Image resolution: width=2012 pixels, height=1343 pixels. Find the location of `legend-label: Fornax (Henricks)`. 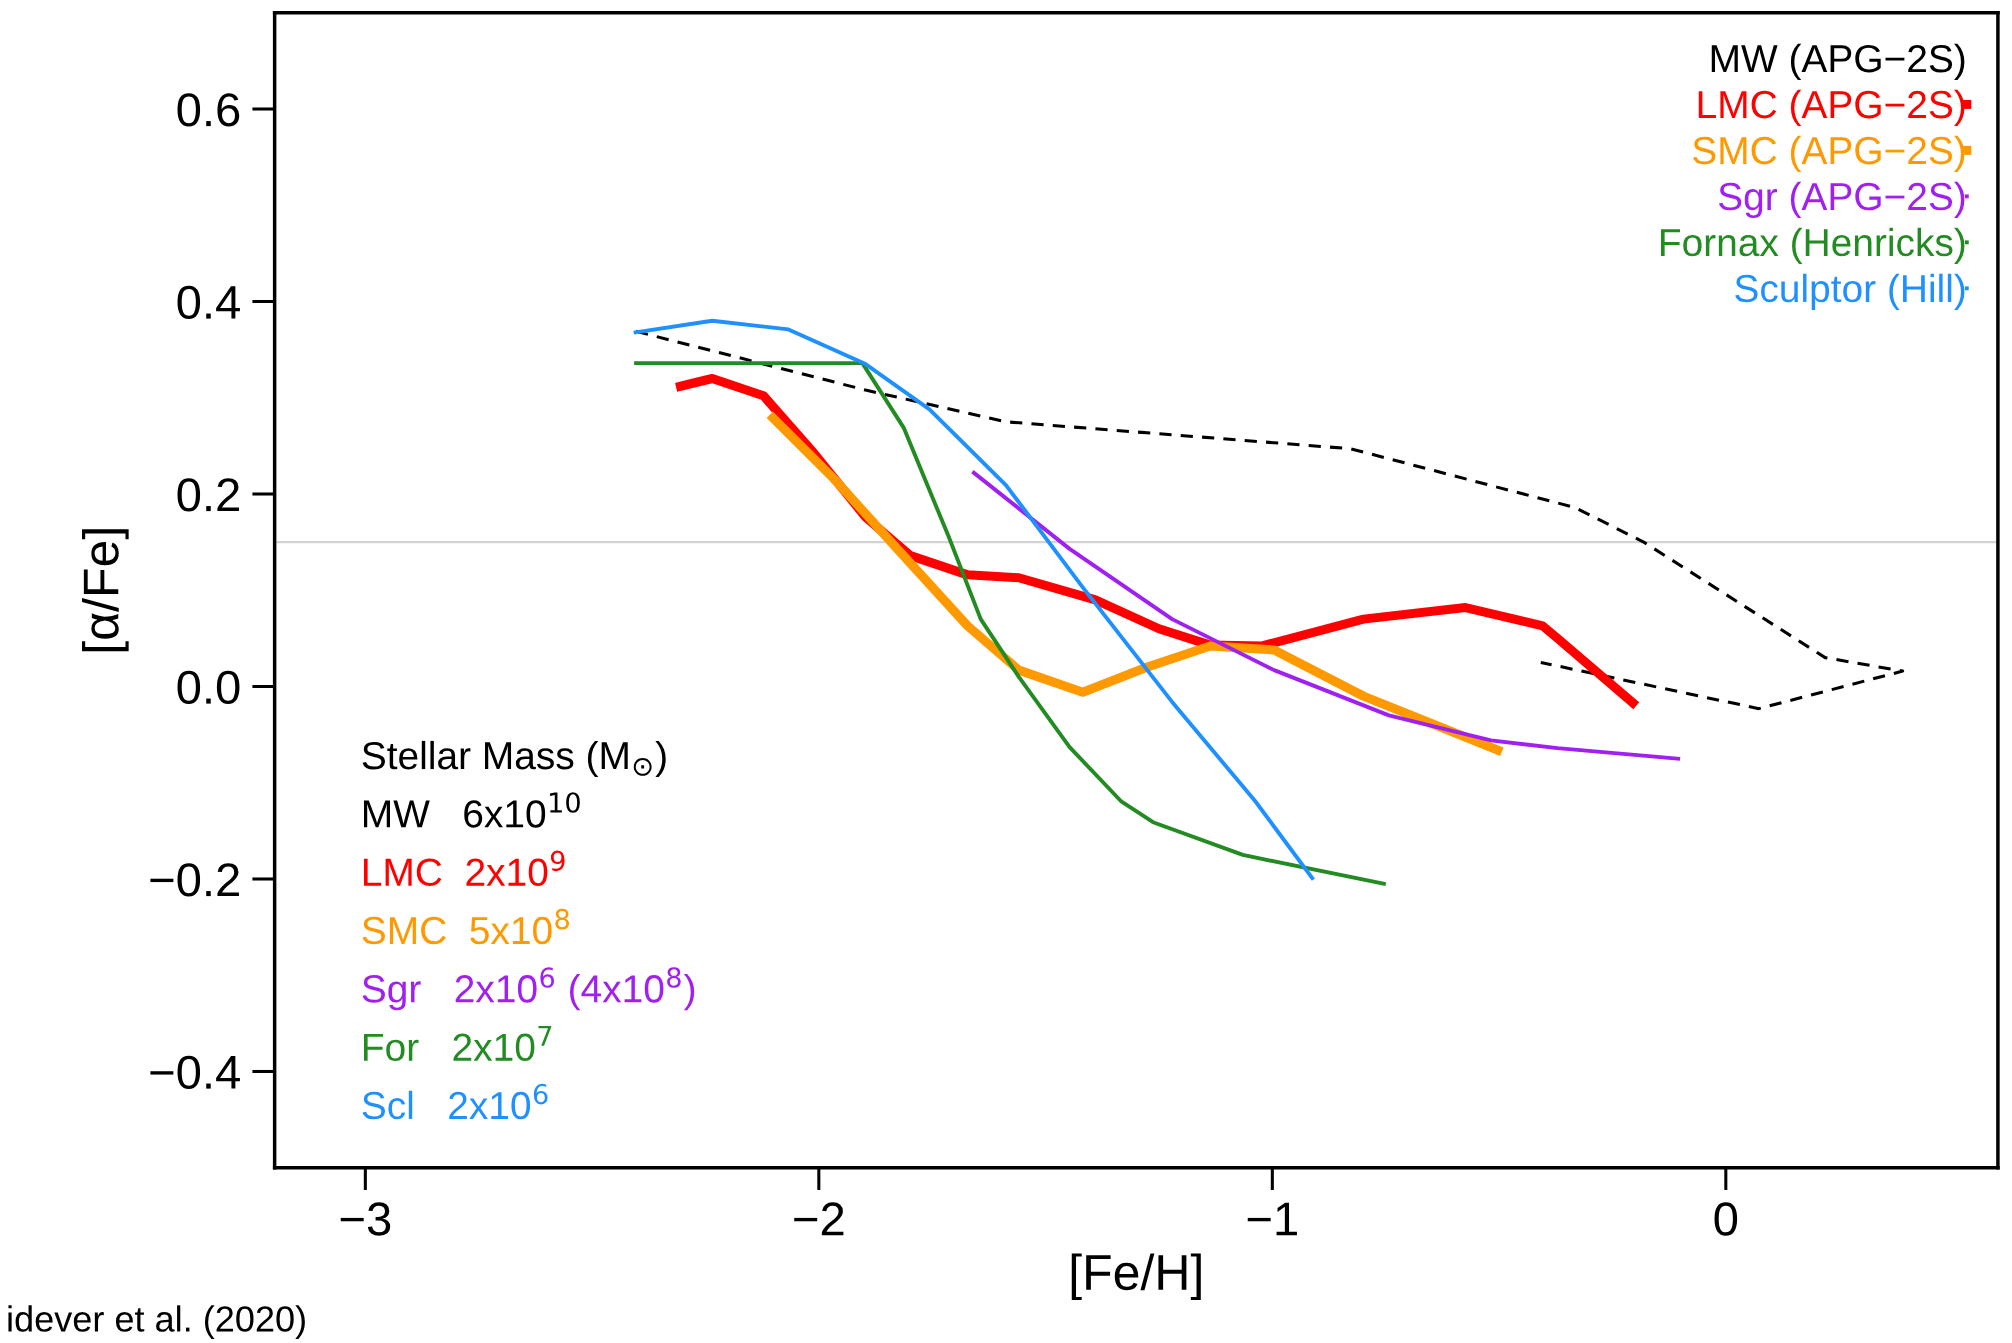

legend-label: Fornax (Henricks) is located at coordinates (1813, 245).